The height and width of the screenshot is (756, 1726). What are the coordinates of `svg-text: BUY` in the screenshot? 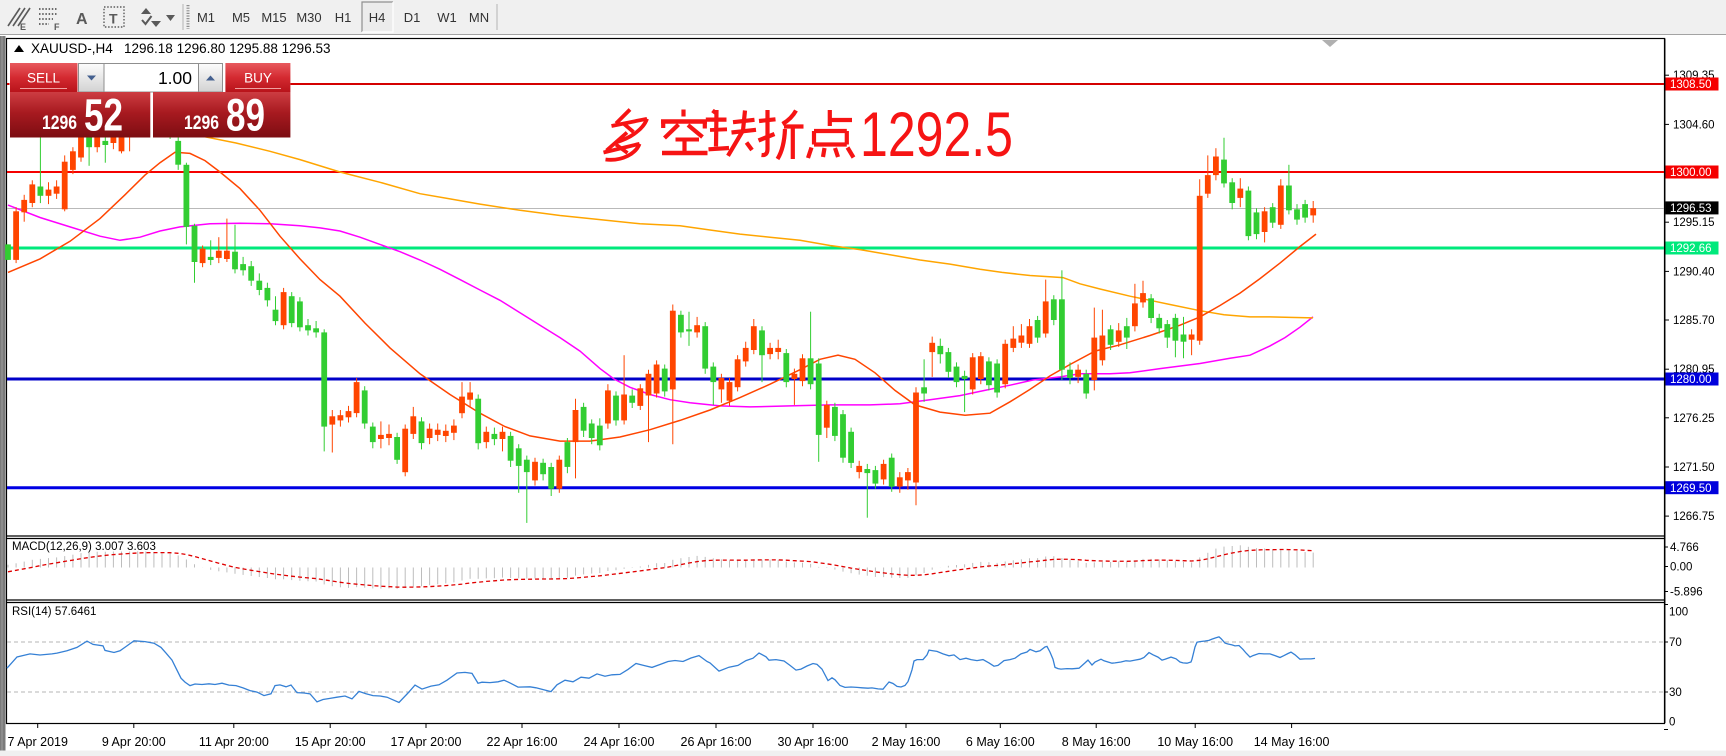 It's located at (258, 78).